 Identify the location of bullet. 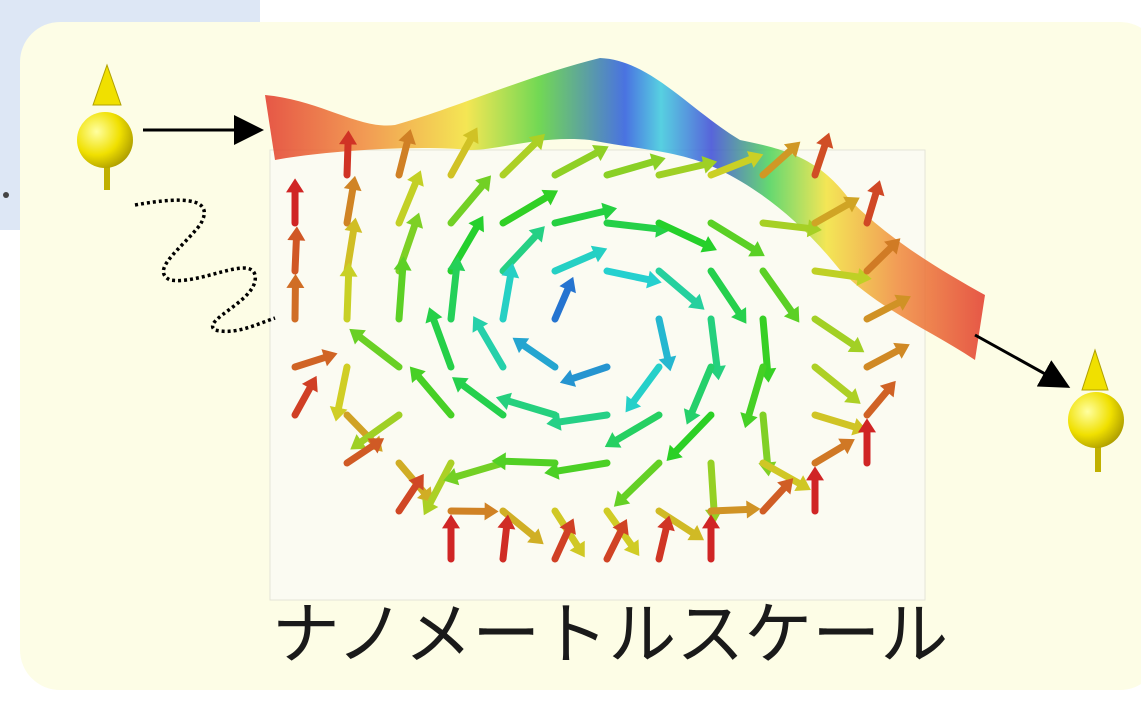
(6, 195).